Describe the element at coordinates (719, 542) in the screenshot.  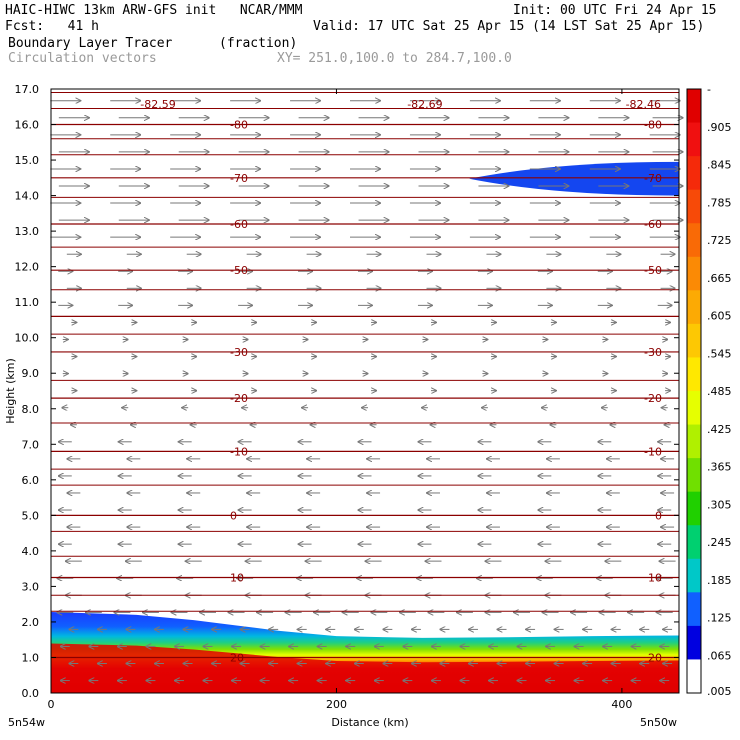
I see `colorbar-label: .245` at that location.